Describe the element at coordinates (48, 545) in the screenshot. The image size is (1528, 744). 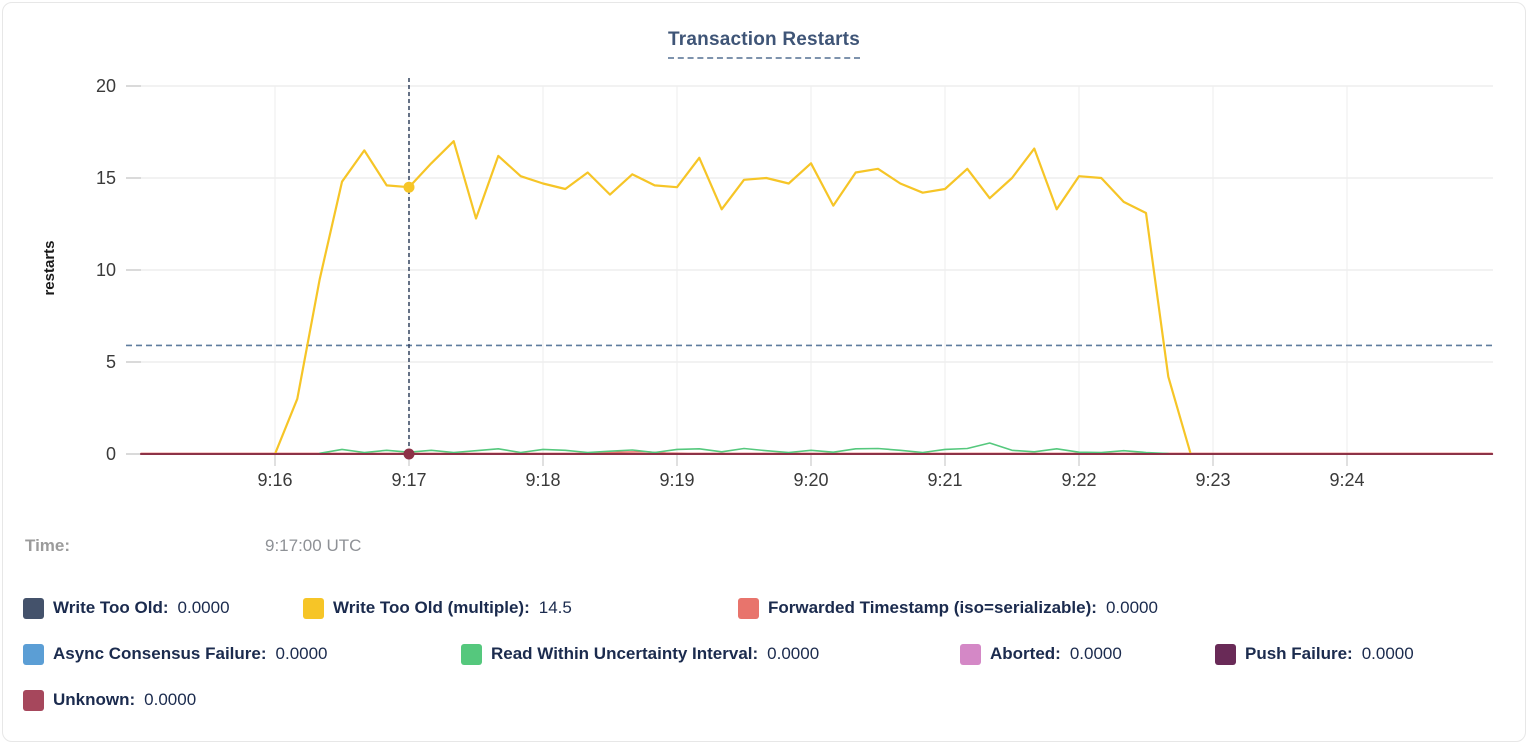
I see `hover-time-label: Time:` at that location.